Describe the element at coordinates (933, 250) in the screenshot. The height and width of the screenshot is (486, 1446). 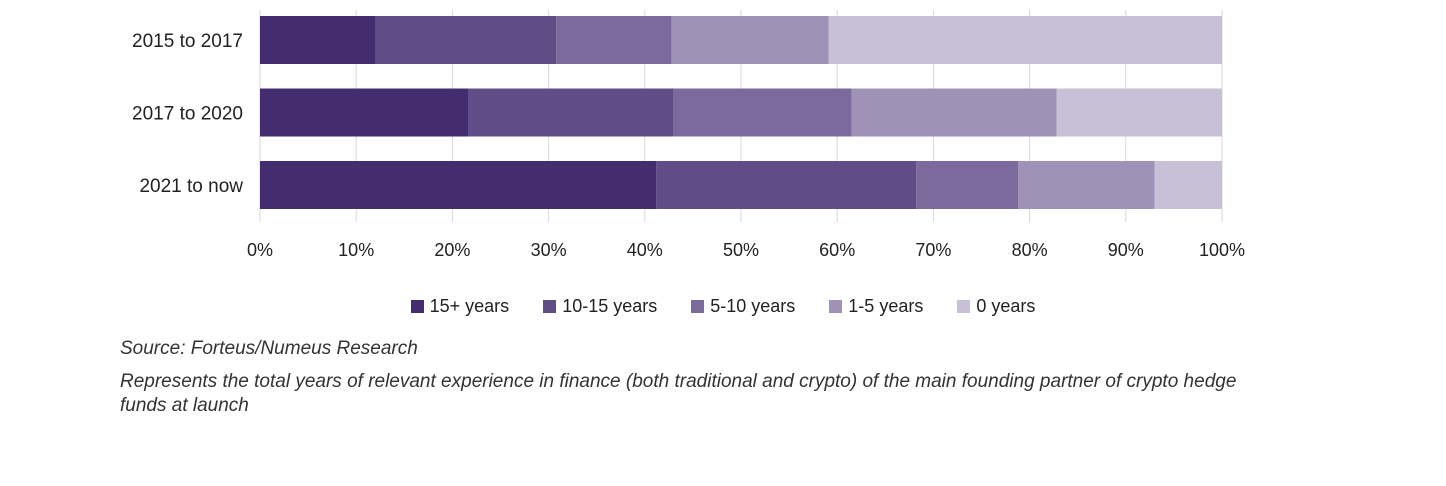
I see `x-tick-label: 70%` at that location.